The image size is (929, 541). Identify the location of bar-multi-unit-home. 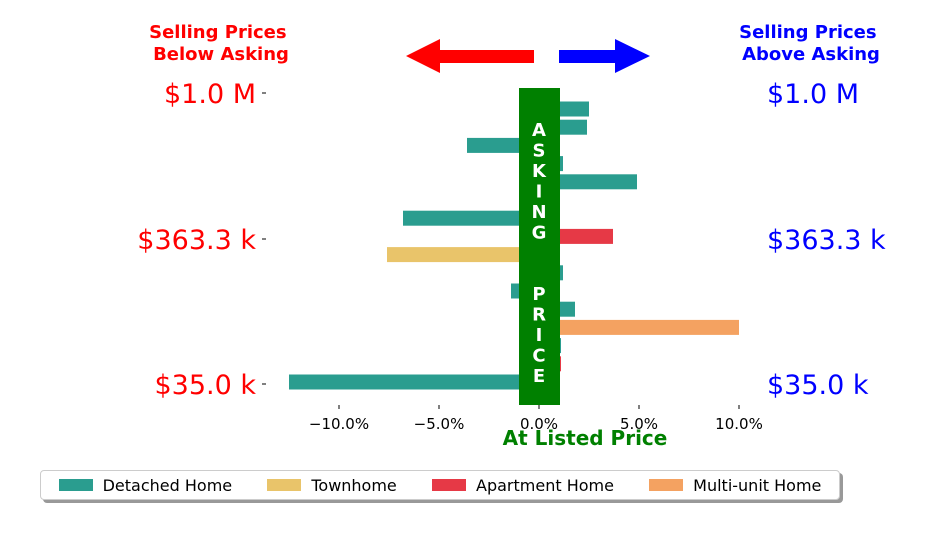
(639, 327).